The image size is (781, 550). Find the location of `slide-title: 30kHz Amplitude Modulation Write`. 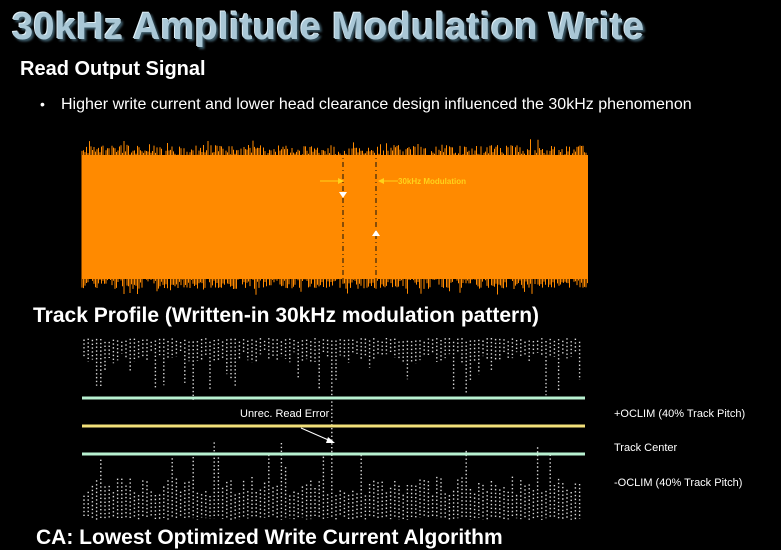

slide-title: 30kHz Amplitude Modulation Write is located at coordinates (328, 27).